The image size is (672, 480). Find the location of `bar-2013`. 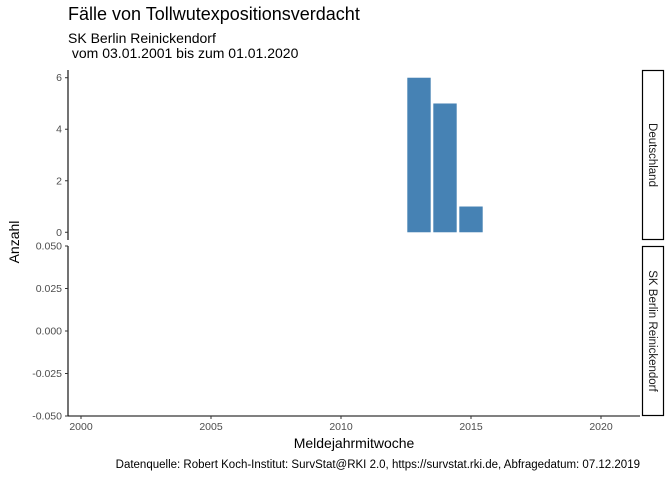

bar-2013 is located at coordinates (419, 155).